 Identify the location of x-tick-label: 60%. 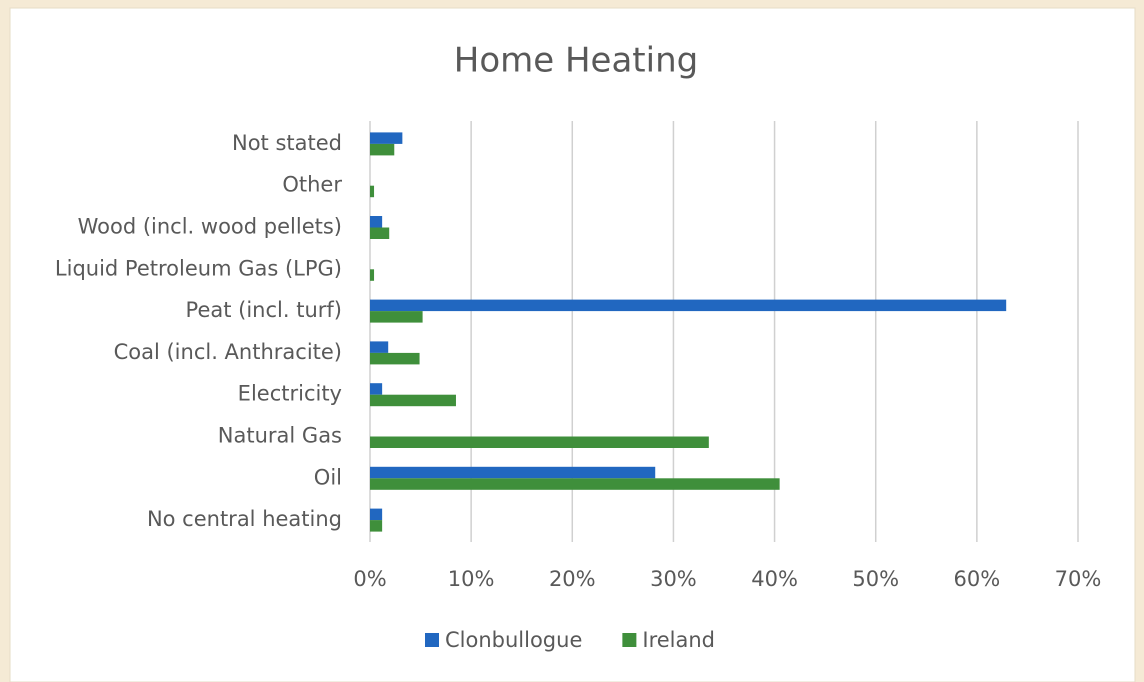
(977, 579).